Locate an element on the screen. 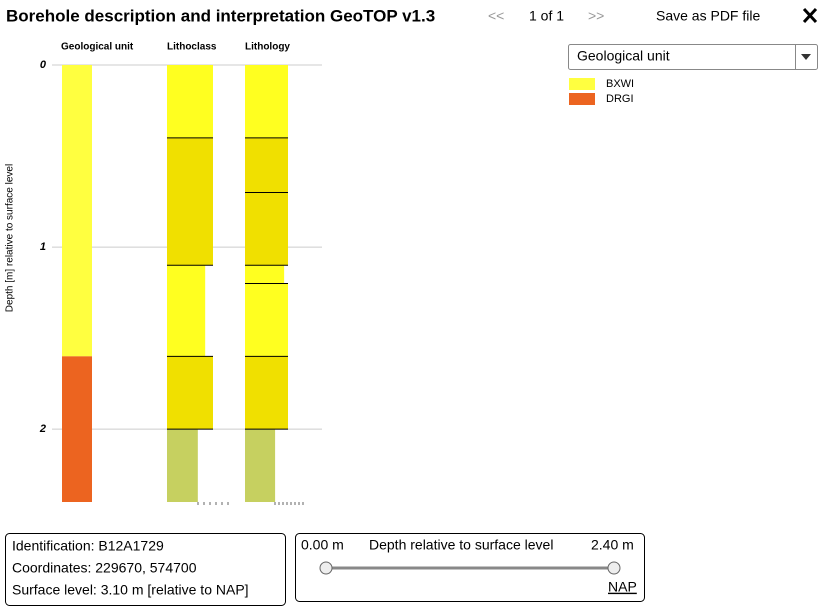 This screenshot has width=825, height=613. column-header: Geological unit is located at coordinates (97, 47).